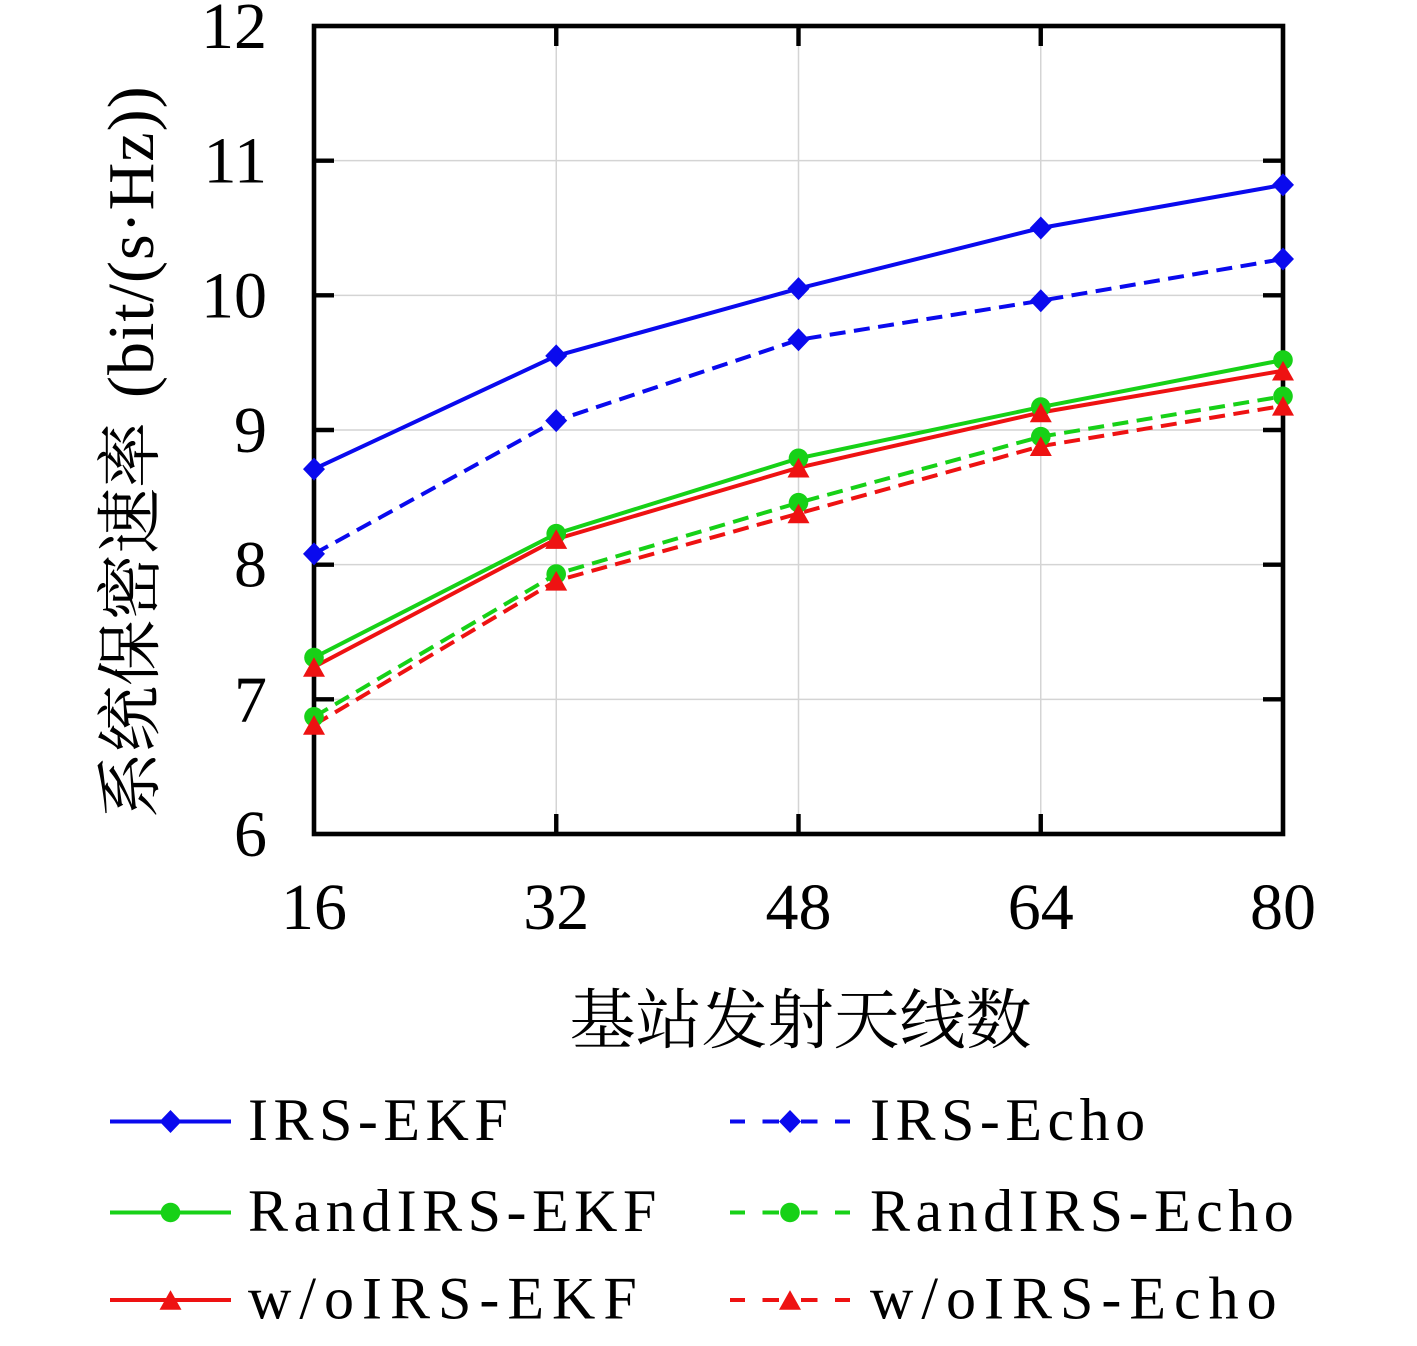  What do you see at coordinates (455, 1211) in the screenshot?
I see `svg-text: RandIRS-EKF` at bounding box center [455, 1211].